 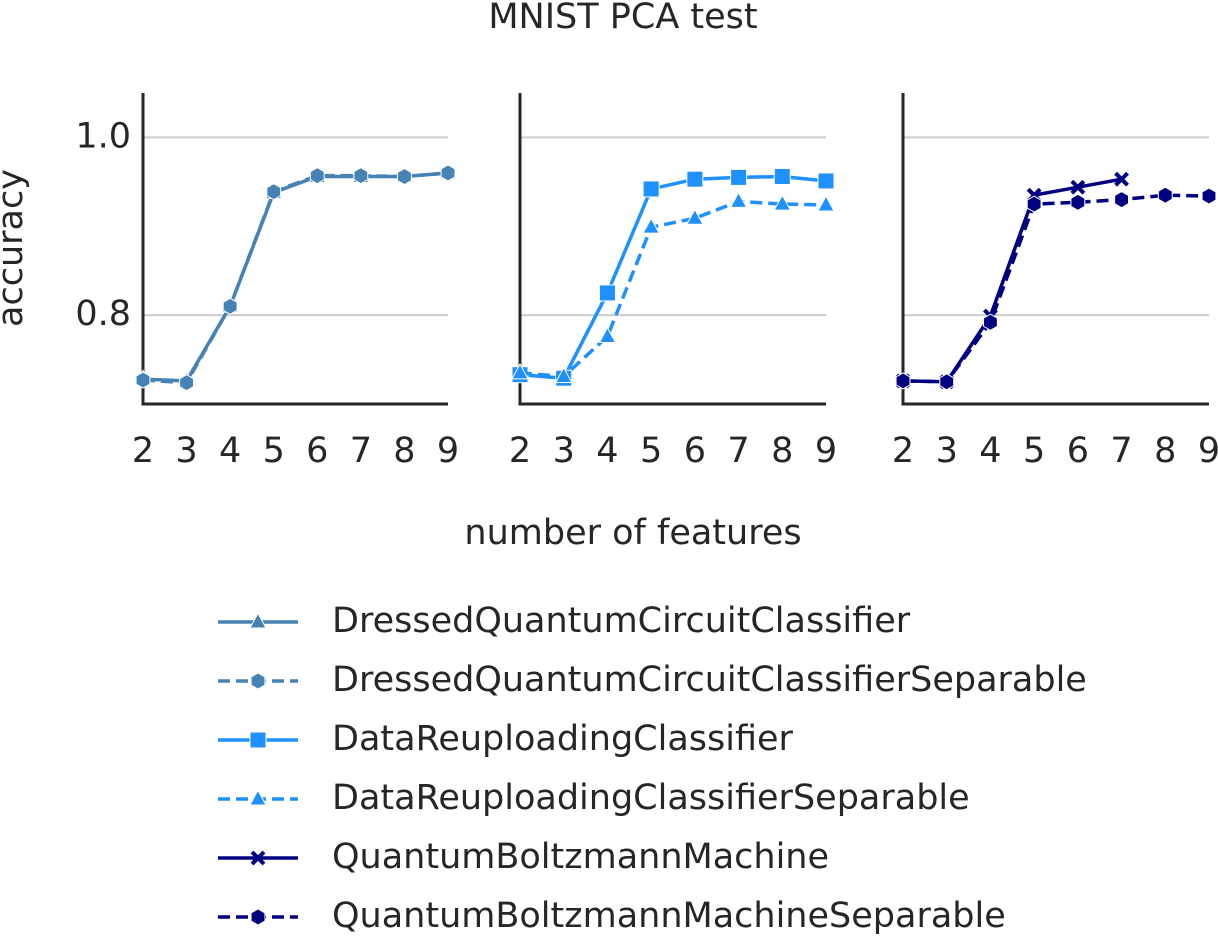 I want to click on x-axis-label: number of features, so click(x=632, y=533).